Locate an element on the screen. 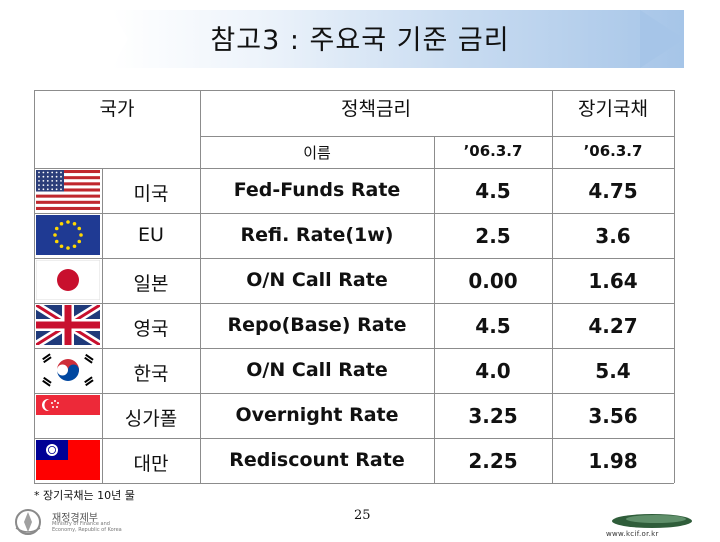  bond-yield-value: 3.56 is located at coordinates (613, 416).